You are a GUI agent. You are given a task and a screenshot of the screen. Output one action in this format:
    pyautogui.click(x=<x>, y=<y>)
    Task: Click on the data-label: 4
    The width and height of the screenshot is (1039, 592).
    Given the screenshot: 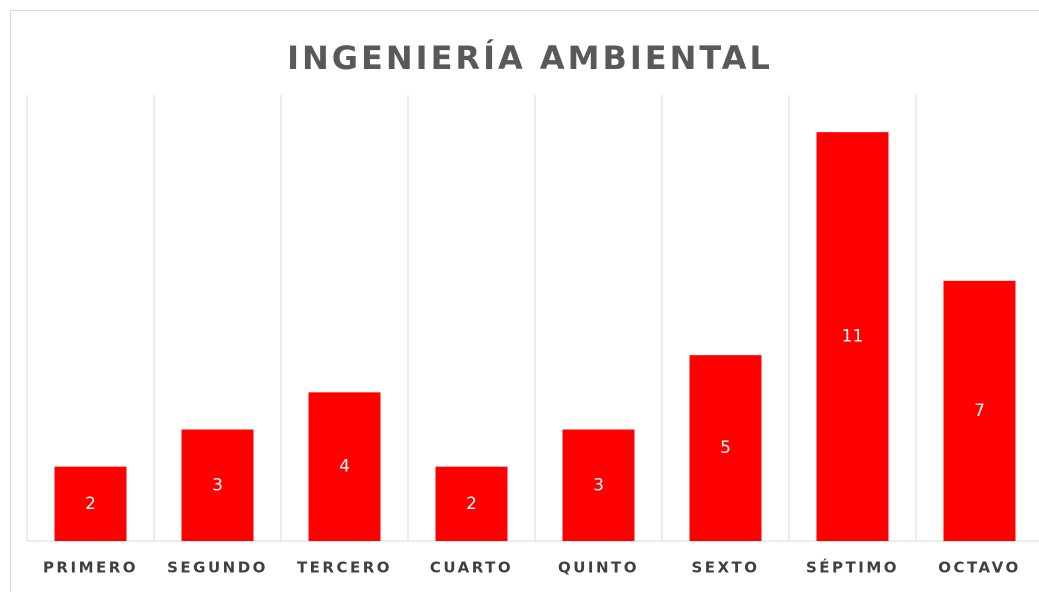 What is the action you would take?
    pyautogui.click(x=344, y=467)
    